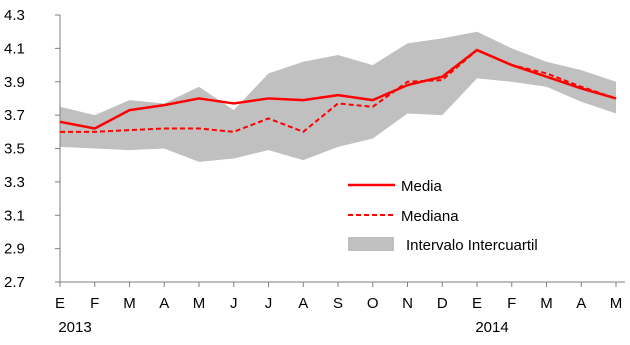 The height and width of the screenshot is (345, 630). Describe the element at coordinates (472, 245) in the screenshot. I see `legend-label-band: Intervalo Intercuartil` at that location.